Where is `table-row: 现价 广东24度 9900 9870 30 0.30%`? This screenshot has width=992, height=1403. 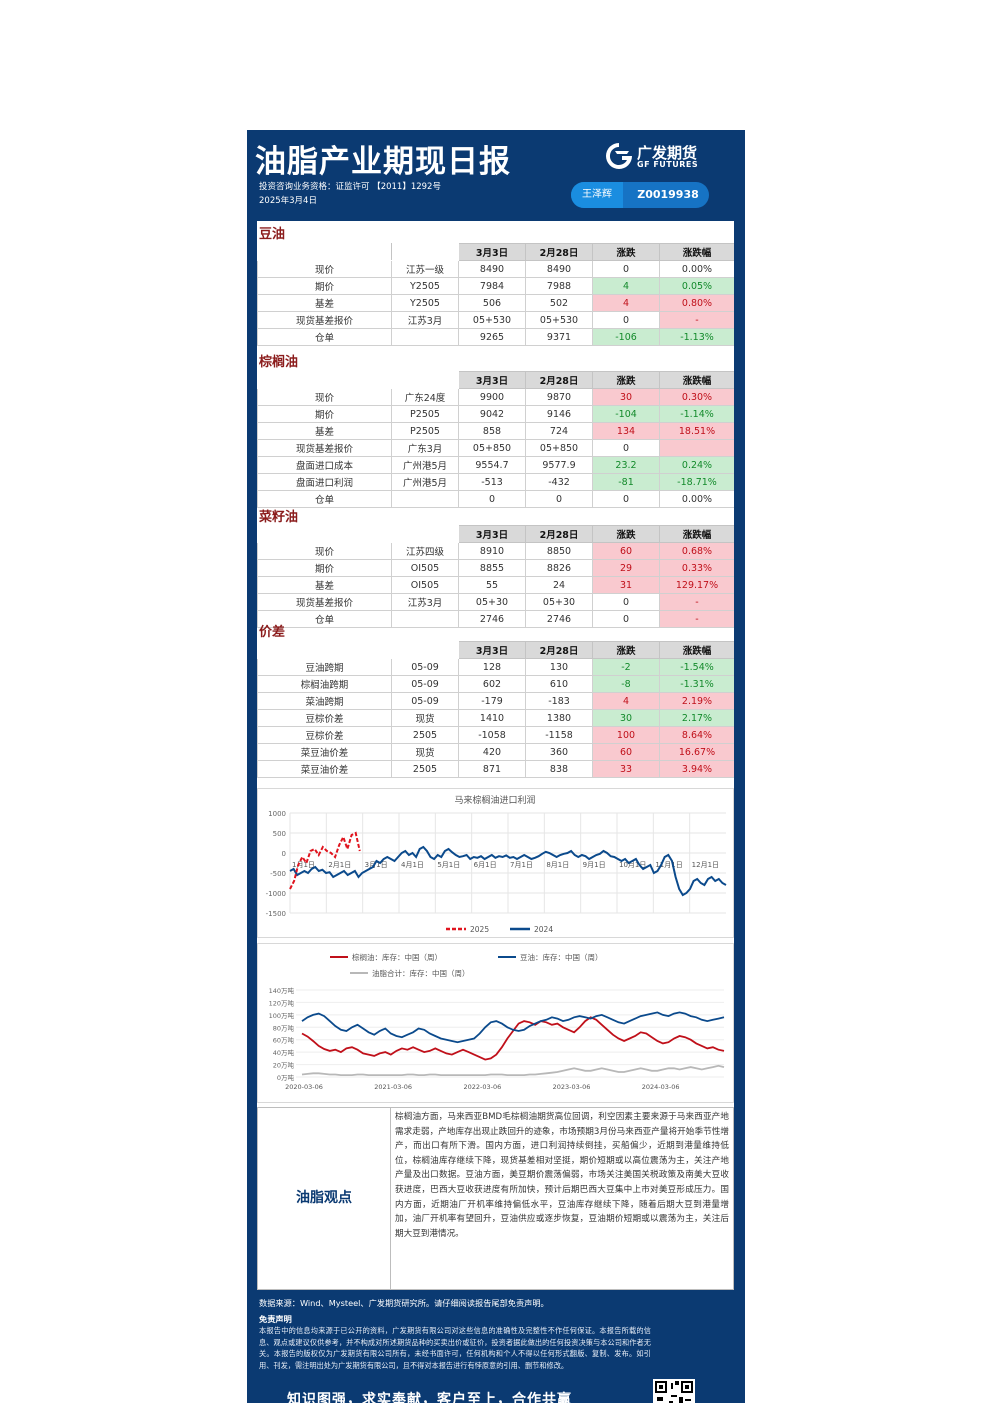
table-row: 现价 广东24度 9900 9870 30 0.30% is located at coordinates (495, 397).